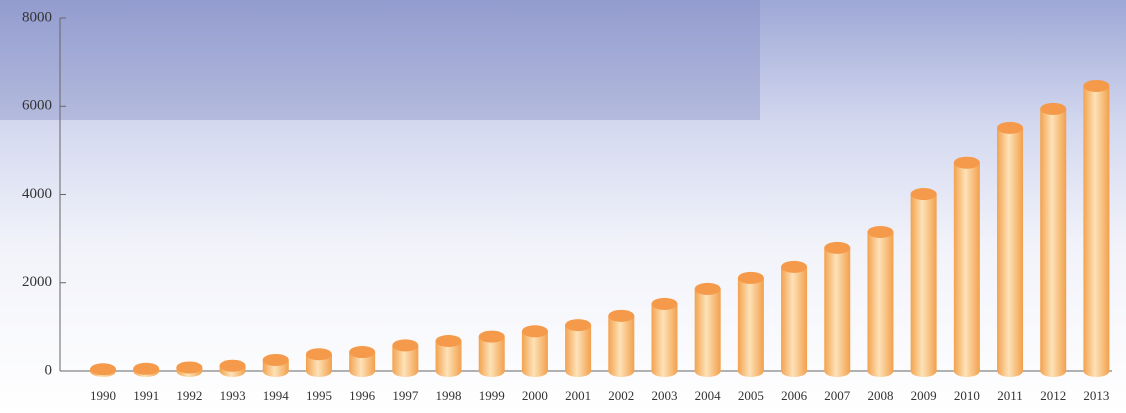 Image resolution: width=1126 pixels, height=413 pixels. I want to click on x-tick-label: 2006, so click(794, 395).